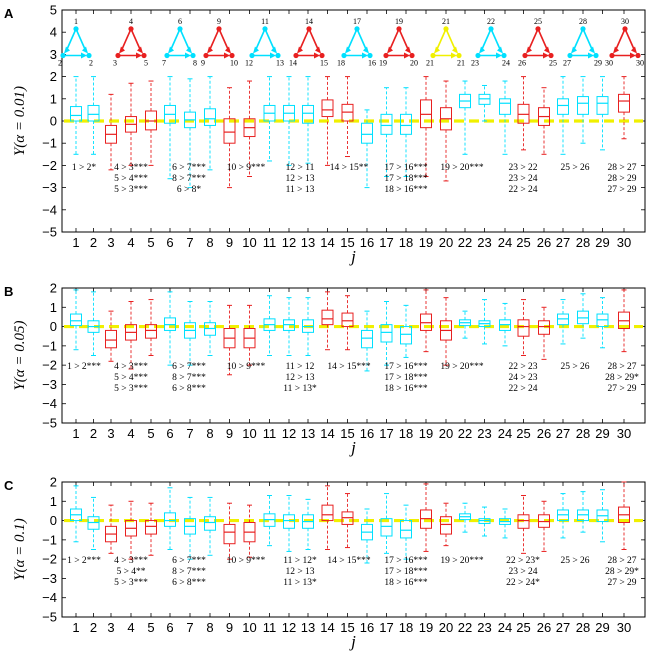 Image resolution: width=654 pixels, height=660 pixels. Describe the element at coordinates (386, 627) in the screenshot. I see `x-tick-label: 17` at that location.